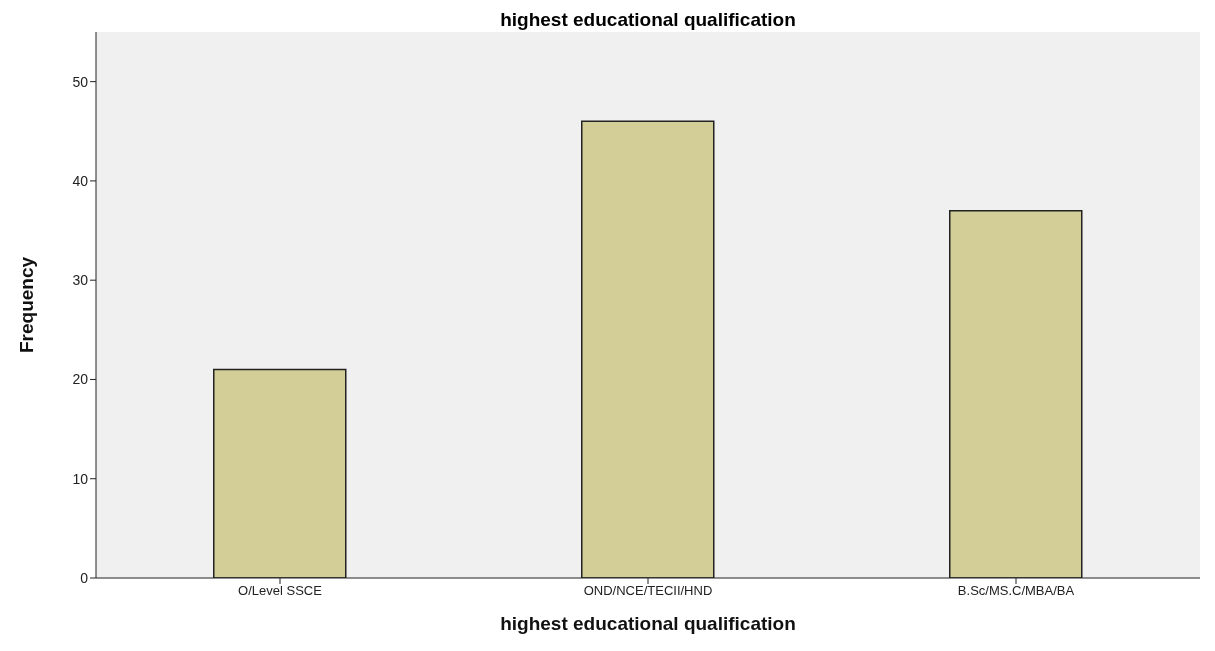 This screenshot has width=1215, height=651. Describe the element at coordinates (80, 180) in the screenshot. I see `y-tick-label: 40` at that location.